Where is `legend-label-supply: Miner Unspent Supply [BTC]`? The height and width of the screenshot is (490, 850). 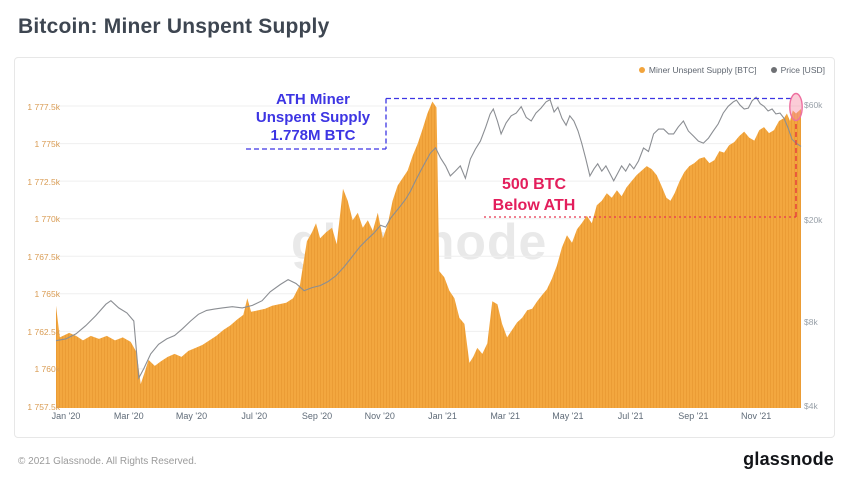 legend-label-supply: Miner Unspent Supply [BTC] is located at coordinates (702, 70).